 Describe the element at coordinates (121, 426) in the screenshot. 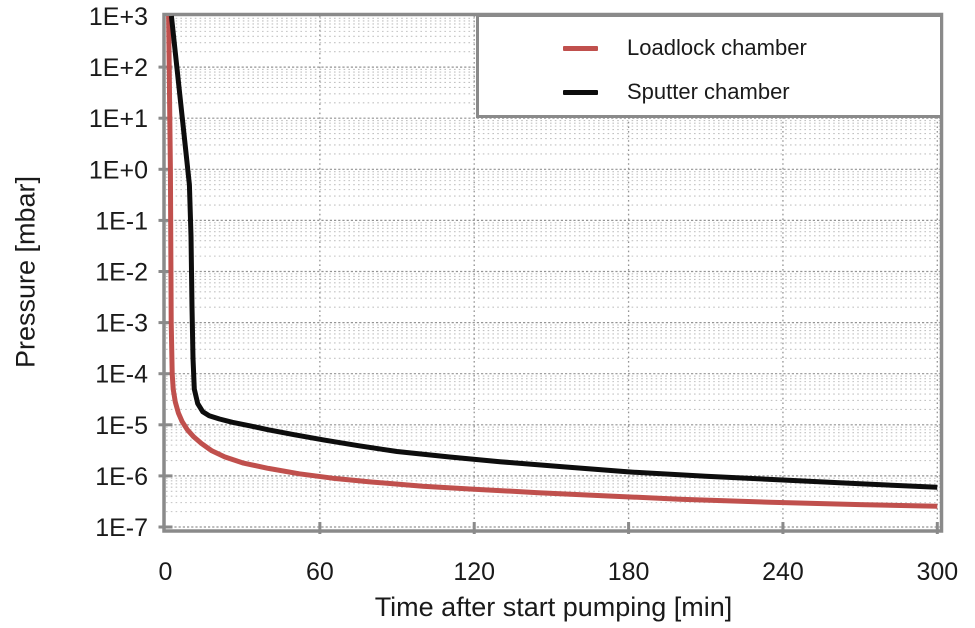

I see `y-tick-label: 1E-5` at that location.